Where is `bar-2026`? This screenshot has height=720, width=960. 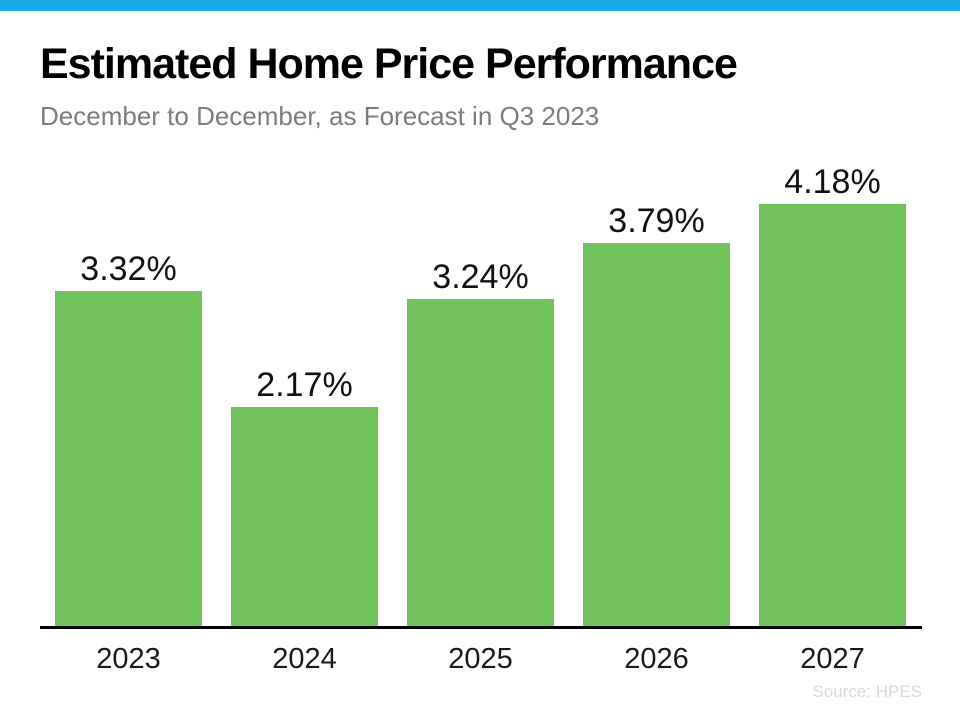 bar-2026 is located at coordinates (656, 434).